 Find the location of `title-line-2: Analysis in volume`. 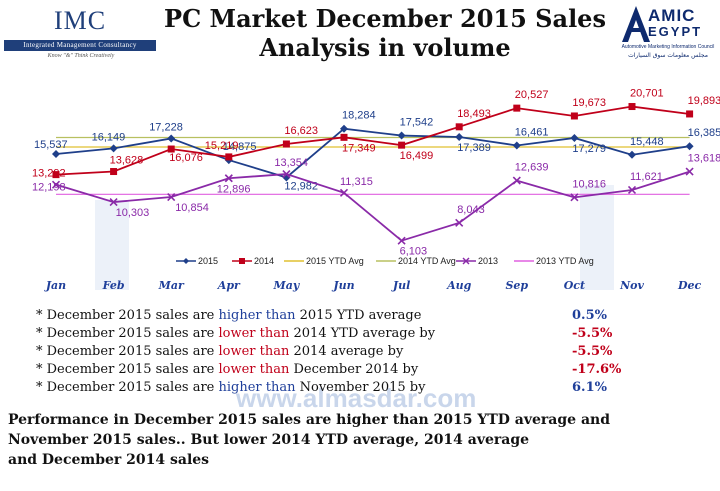

title-line-2: Analysis in volume is located at coordinates (385, 47).